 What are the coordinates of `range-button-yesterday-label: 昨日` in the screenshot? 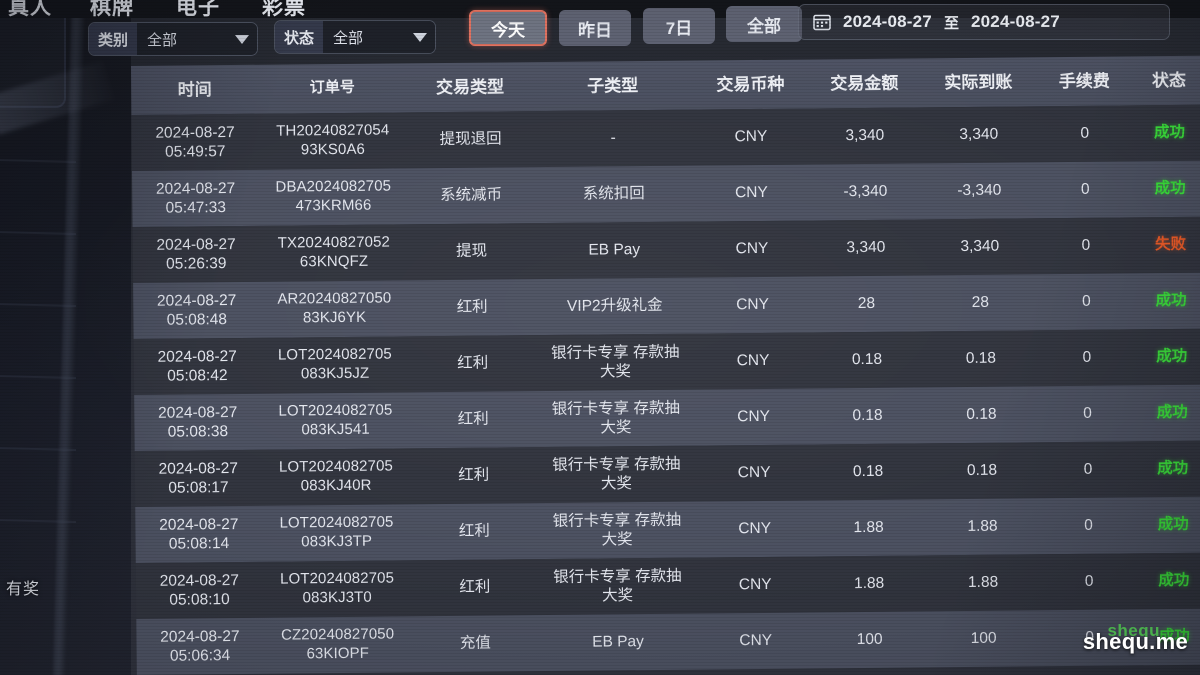 It's located at (595, 30).